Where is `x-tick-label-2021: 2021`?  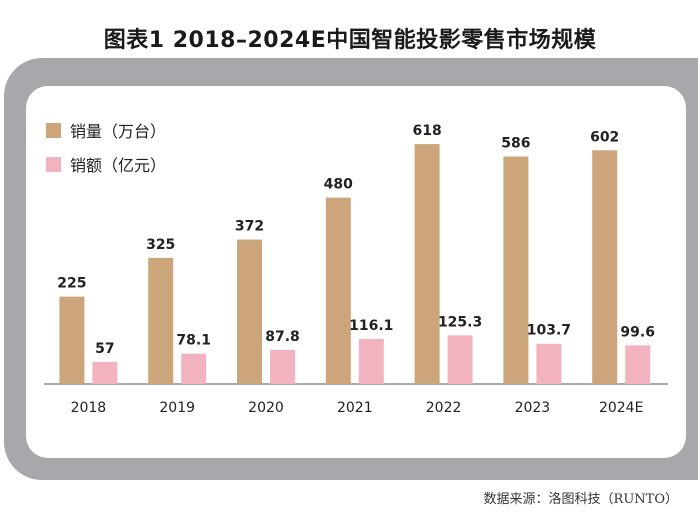
x-tick-label-2021: 2021 is located at coordinates (355, 408).